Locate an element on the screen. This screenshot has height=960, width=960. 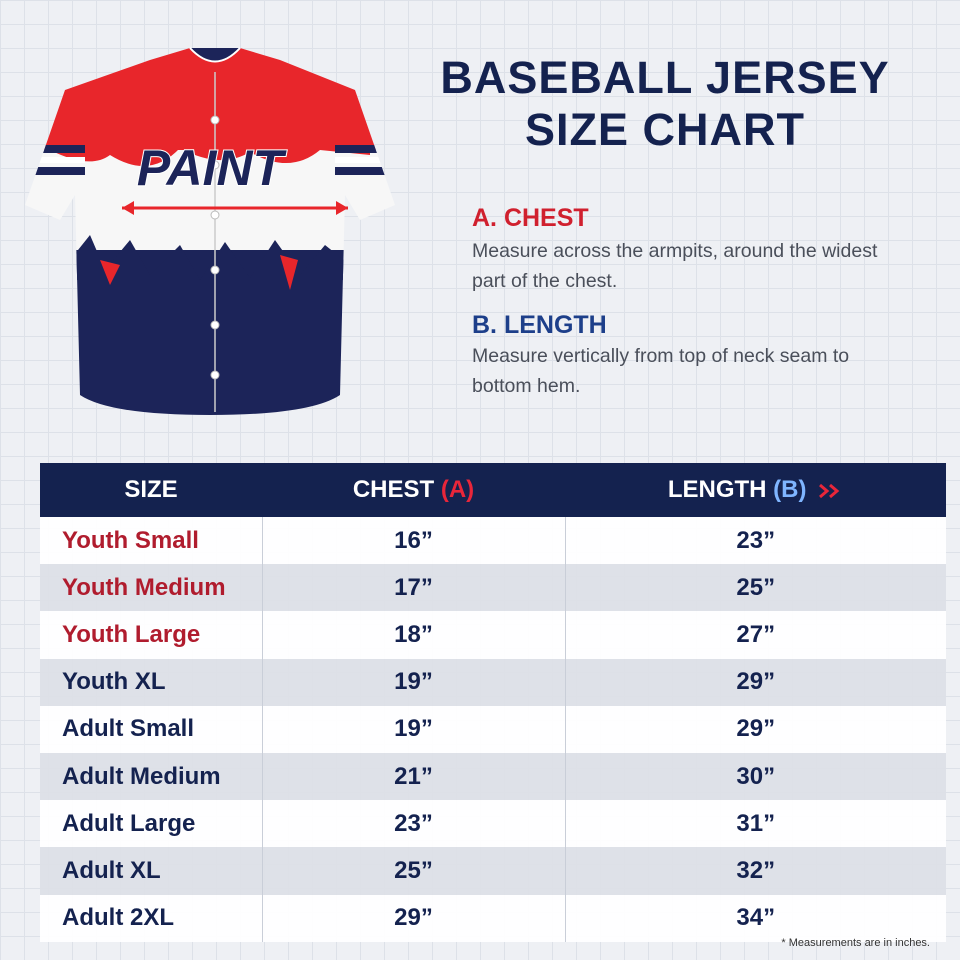
title-line: BASEBALL JERSEY is located at coordinates (665, 77).